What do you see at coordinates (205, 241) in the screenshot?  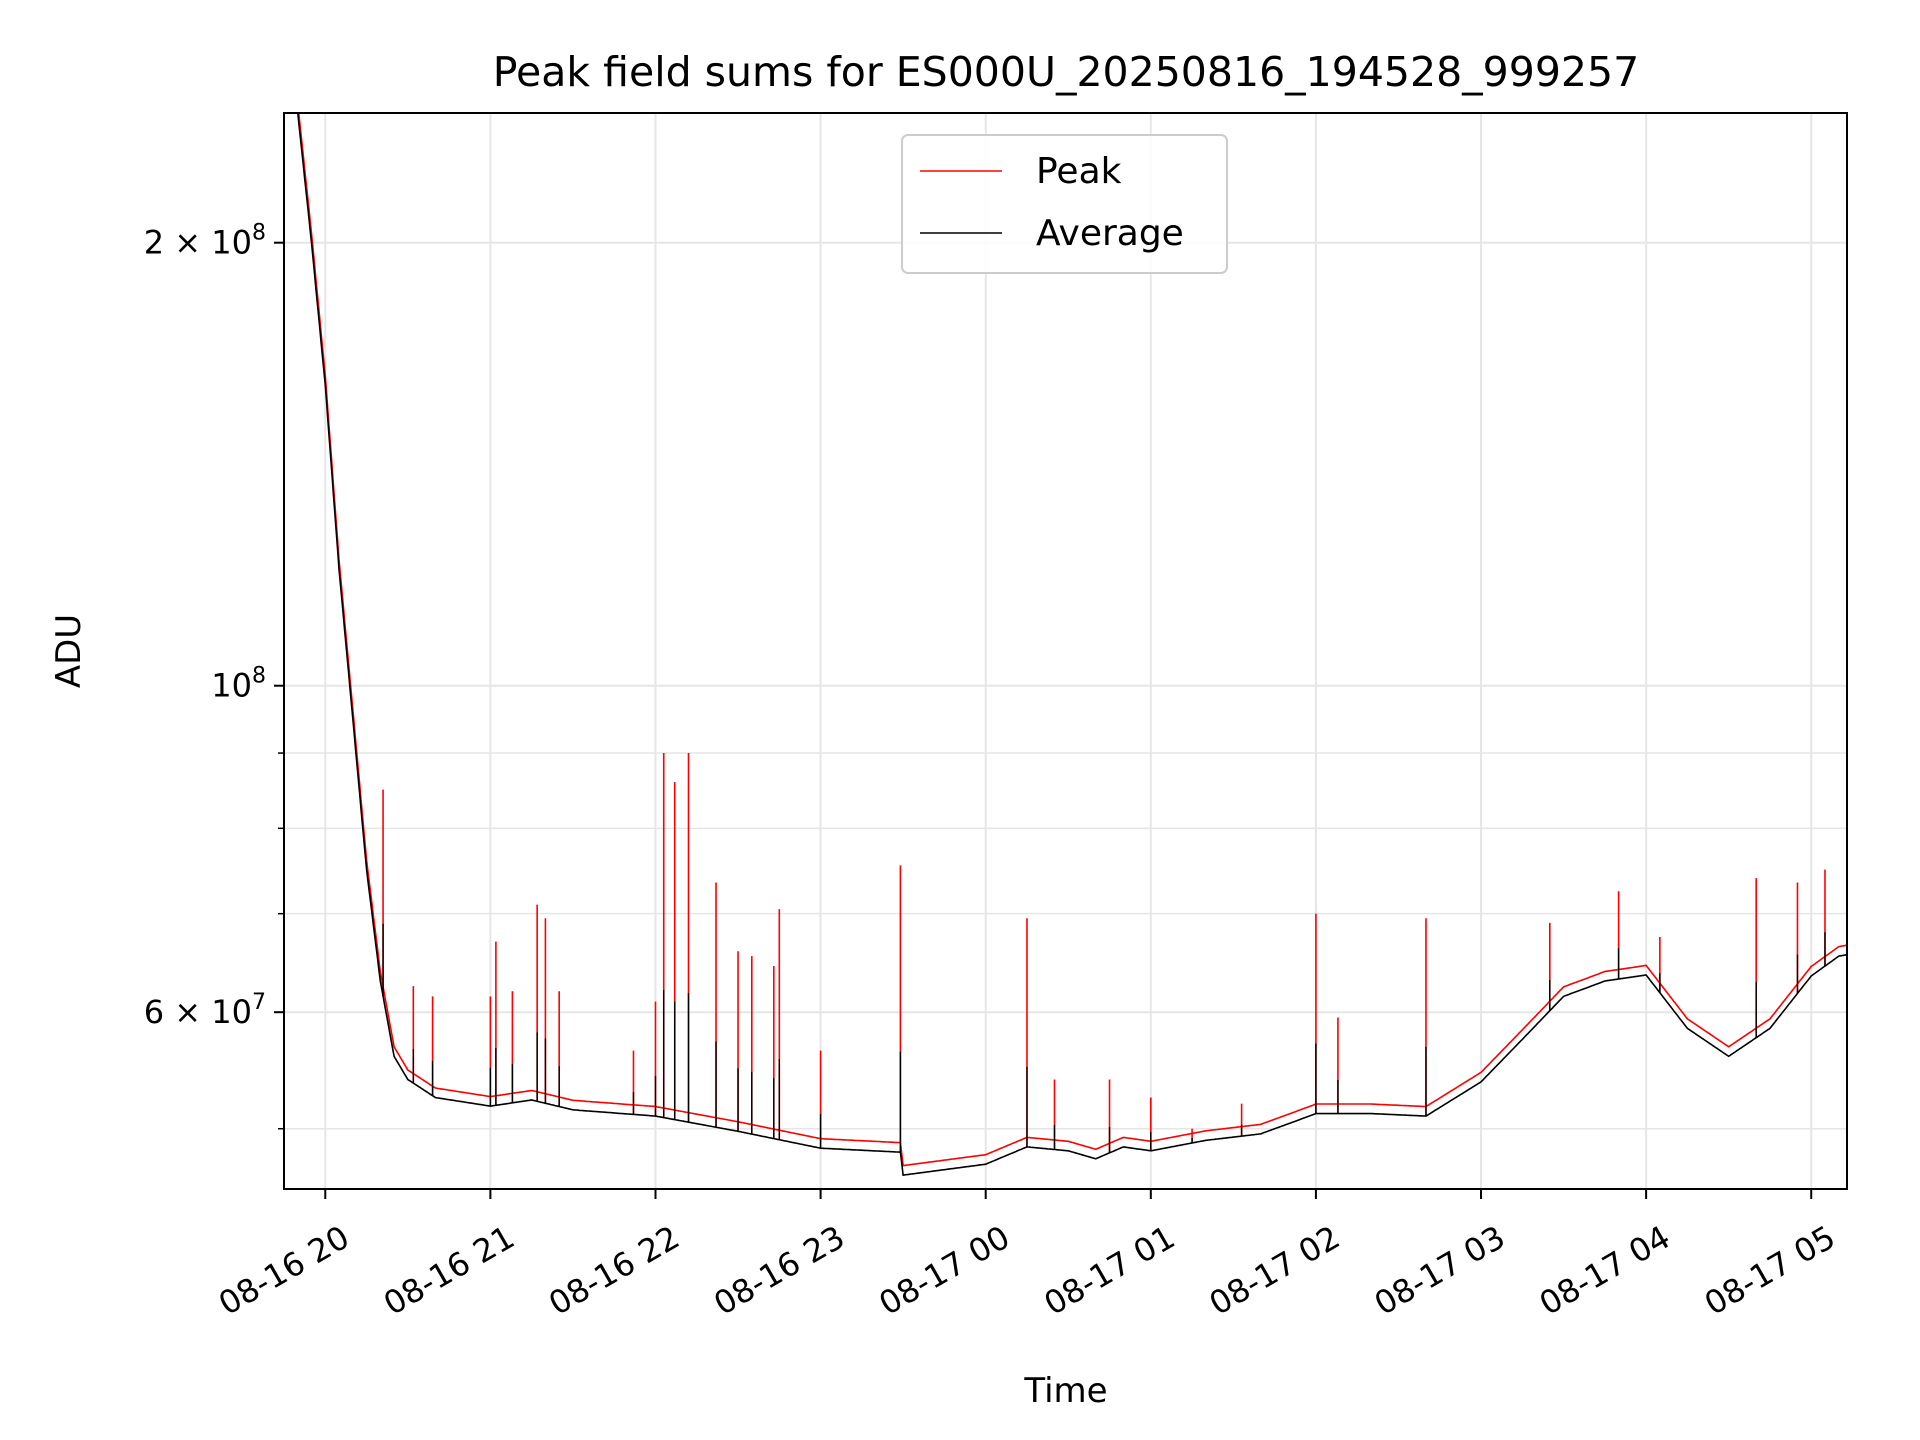 I see `y-tick-label: 2 × 108` at bounding box center [205, 241].